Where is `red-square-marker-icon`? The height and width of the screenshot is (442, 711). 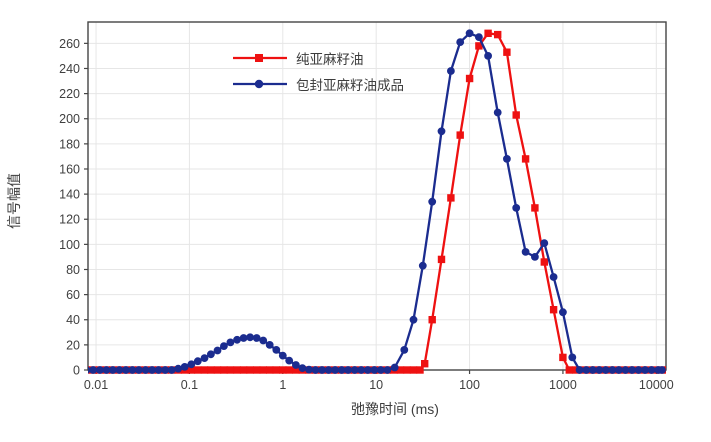 red-square-marker-icon is located at coordinates (260, 58).